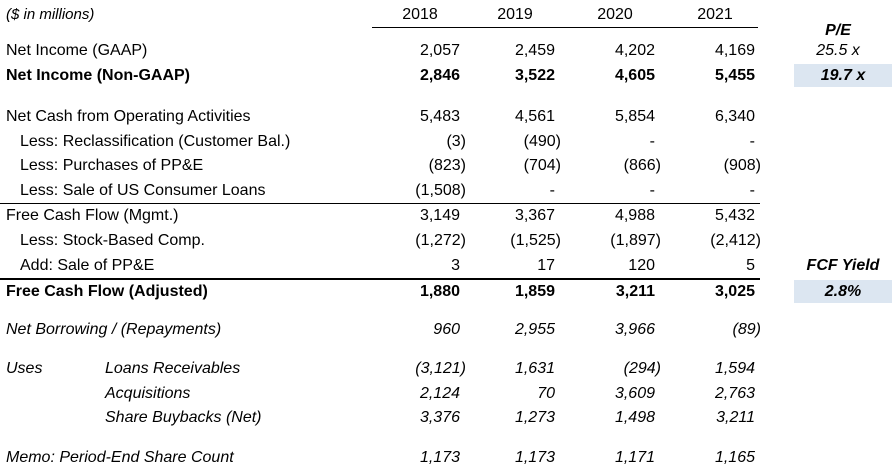 The image size is (896, 471). I want to click on cell-value: (3), so click(456, 141).